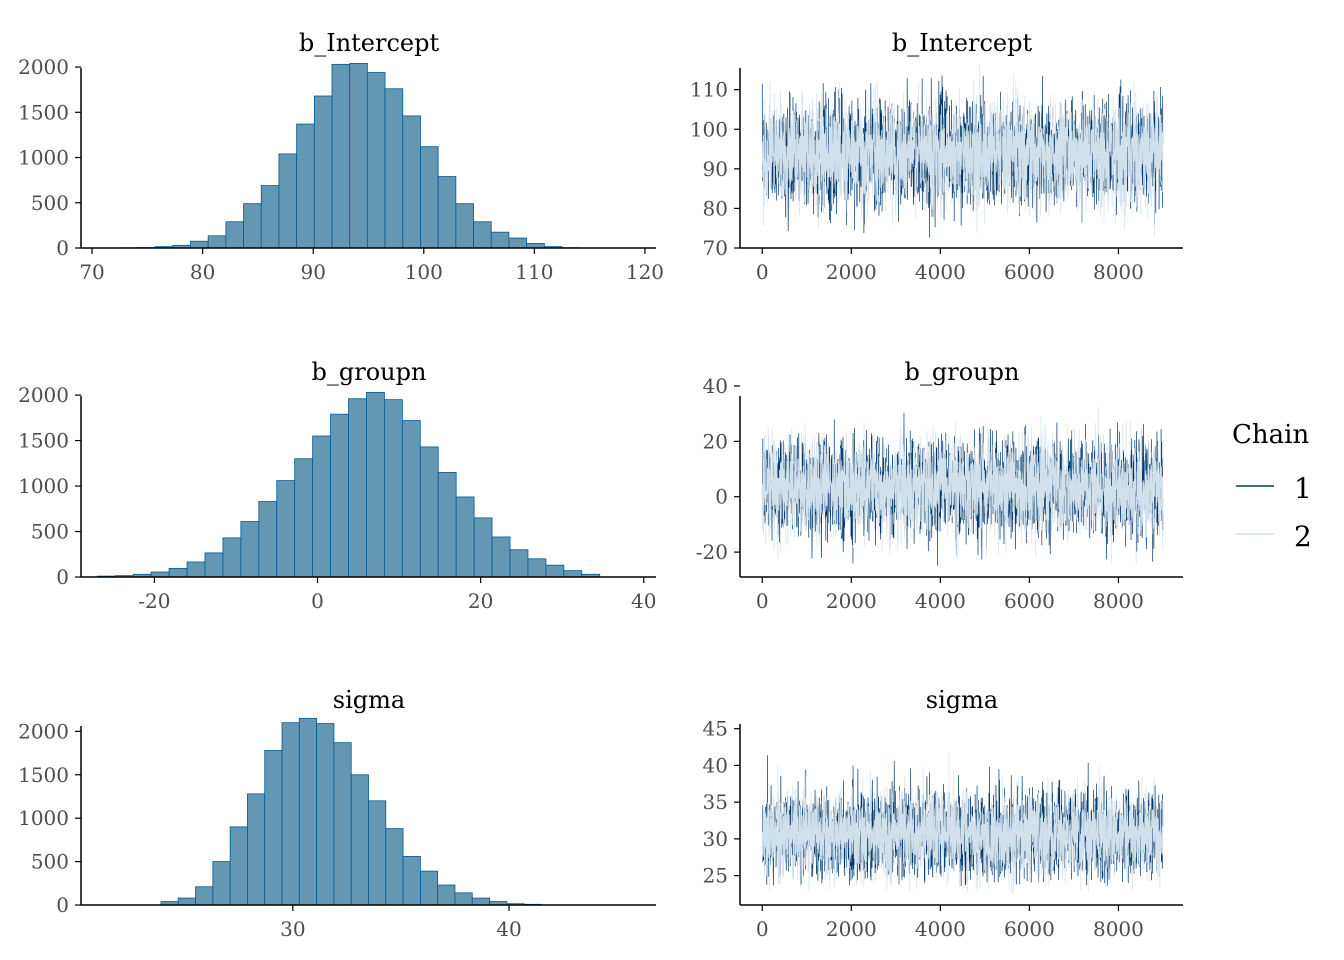 The height and width of the screenshot is (960, 1344). I want to click on panel-3-bar: b_groupn -20 0 20 40 0 500 1000 1500 2000, so click(337, 485).